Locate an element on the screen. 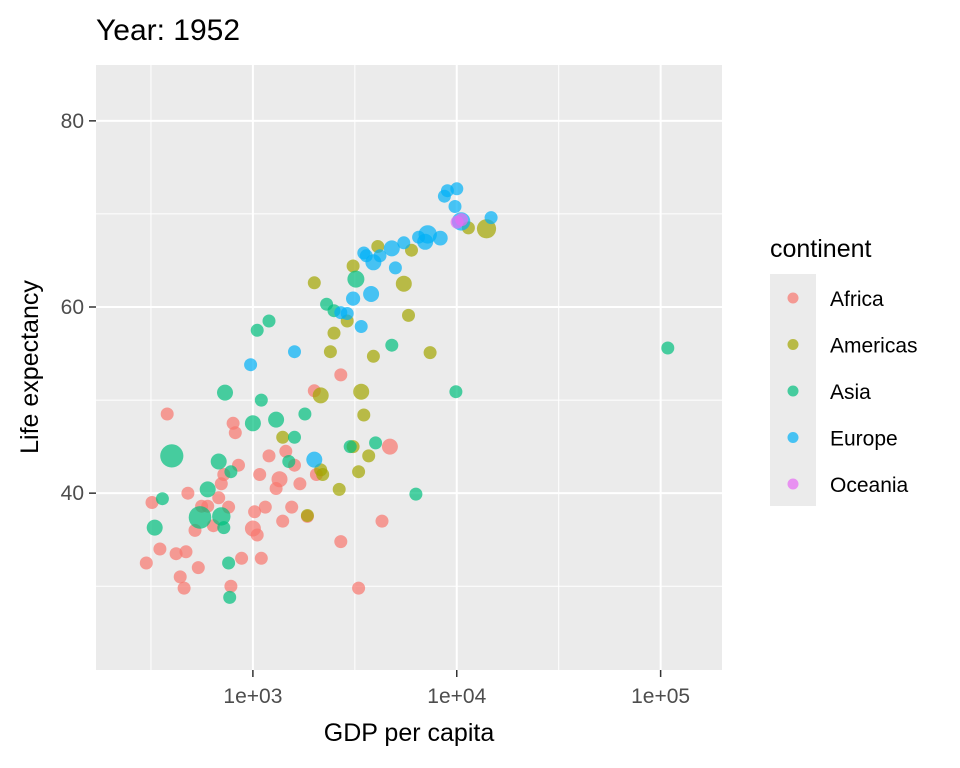  data-point-oceania is located at coordinates (462, 220).